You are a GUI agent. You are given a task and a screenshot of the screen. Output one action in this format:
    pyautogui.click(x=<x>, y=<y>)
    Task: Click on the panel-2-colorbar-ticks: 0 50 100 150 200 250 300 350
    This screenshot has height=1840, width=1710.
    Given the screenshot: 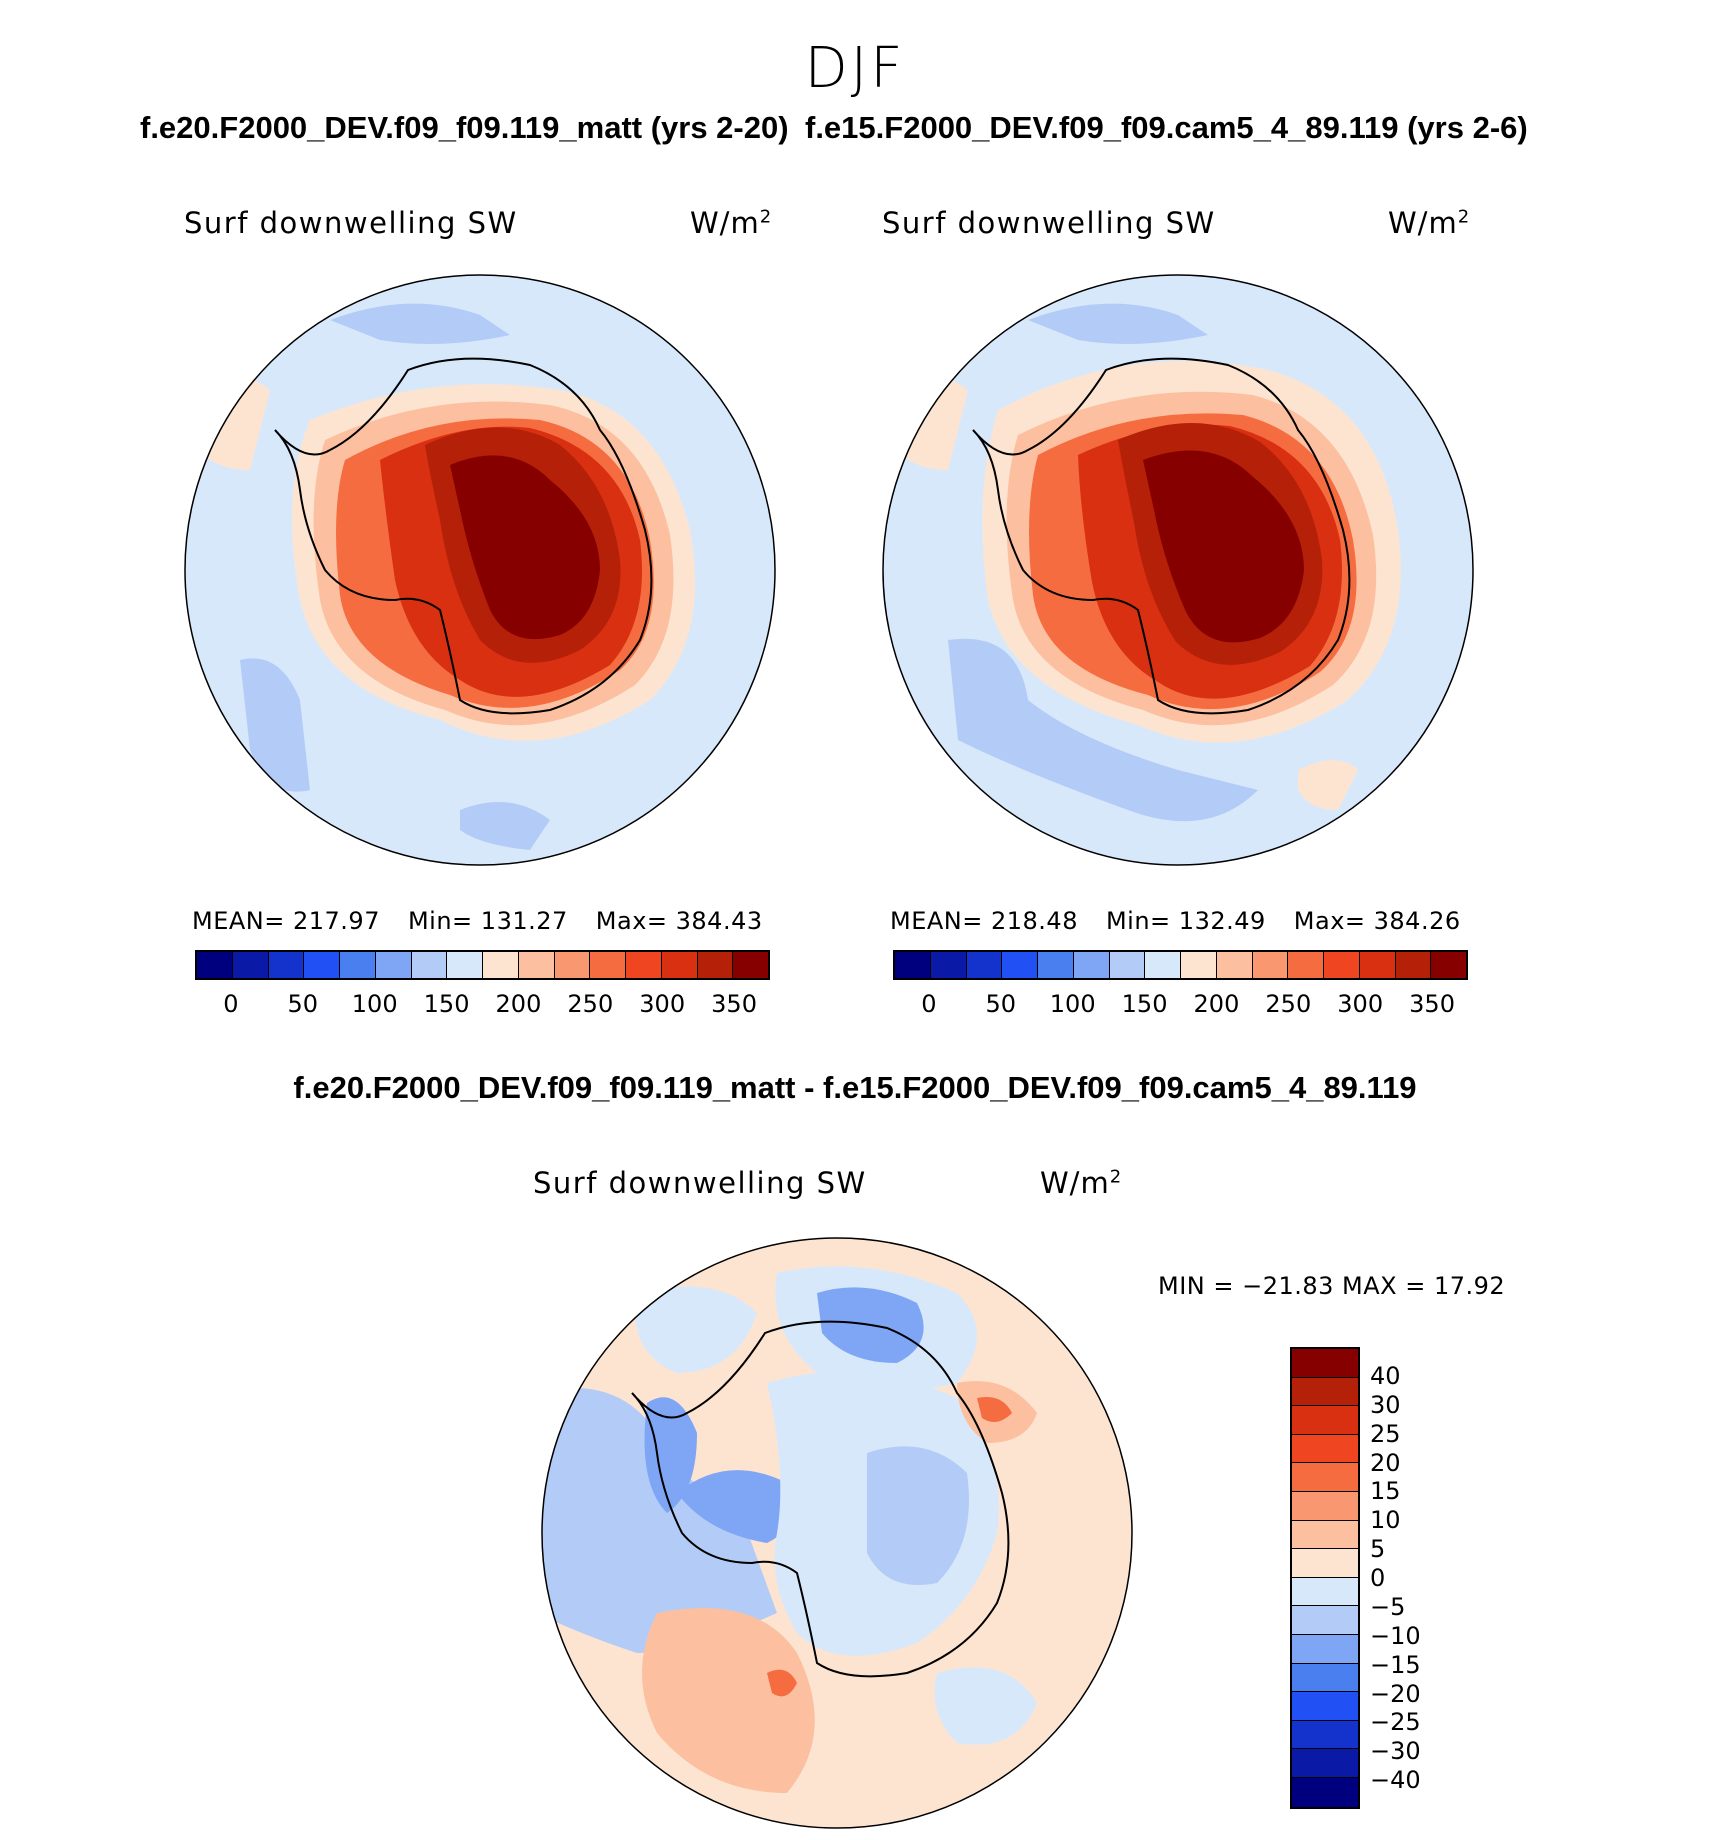 What is the action you would take?
    pyautogui.click(x=1180, y=1005)
    